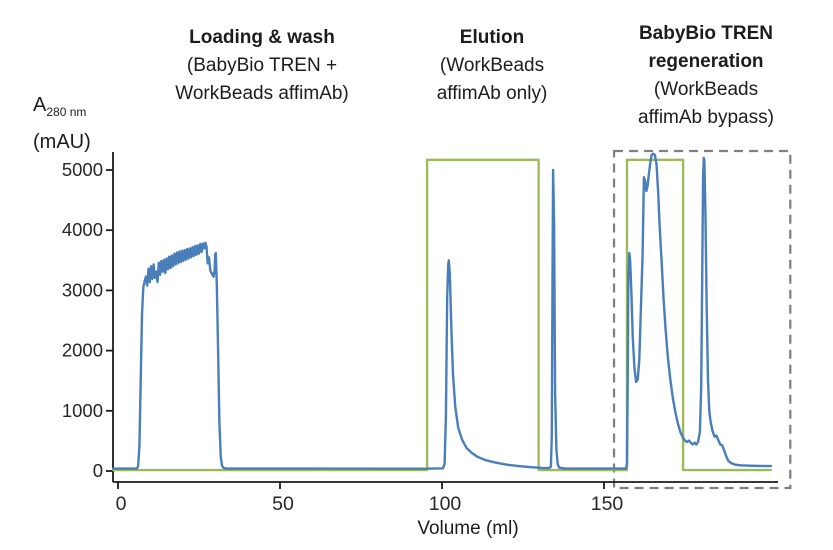 The width and height of the screenshot is (833, 550). I want to click on y-axis-label: A280 nm (mAU), so click(62, 123).